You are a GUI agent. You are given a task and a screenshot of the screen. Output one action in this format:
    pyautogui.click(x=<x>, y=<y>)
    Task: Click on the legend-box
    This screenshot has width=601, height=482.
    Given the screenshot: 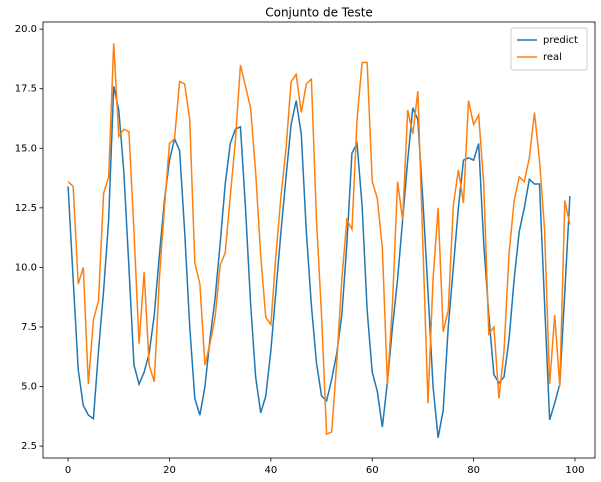 What is the action you would take?
    pyautogui.click(x=549, y=49)
    